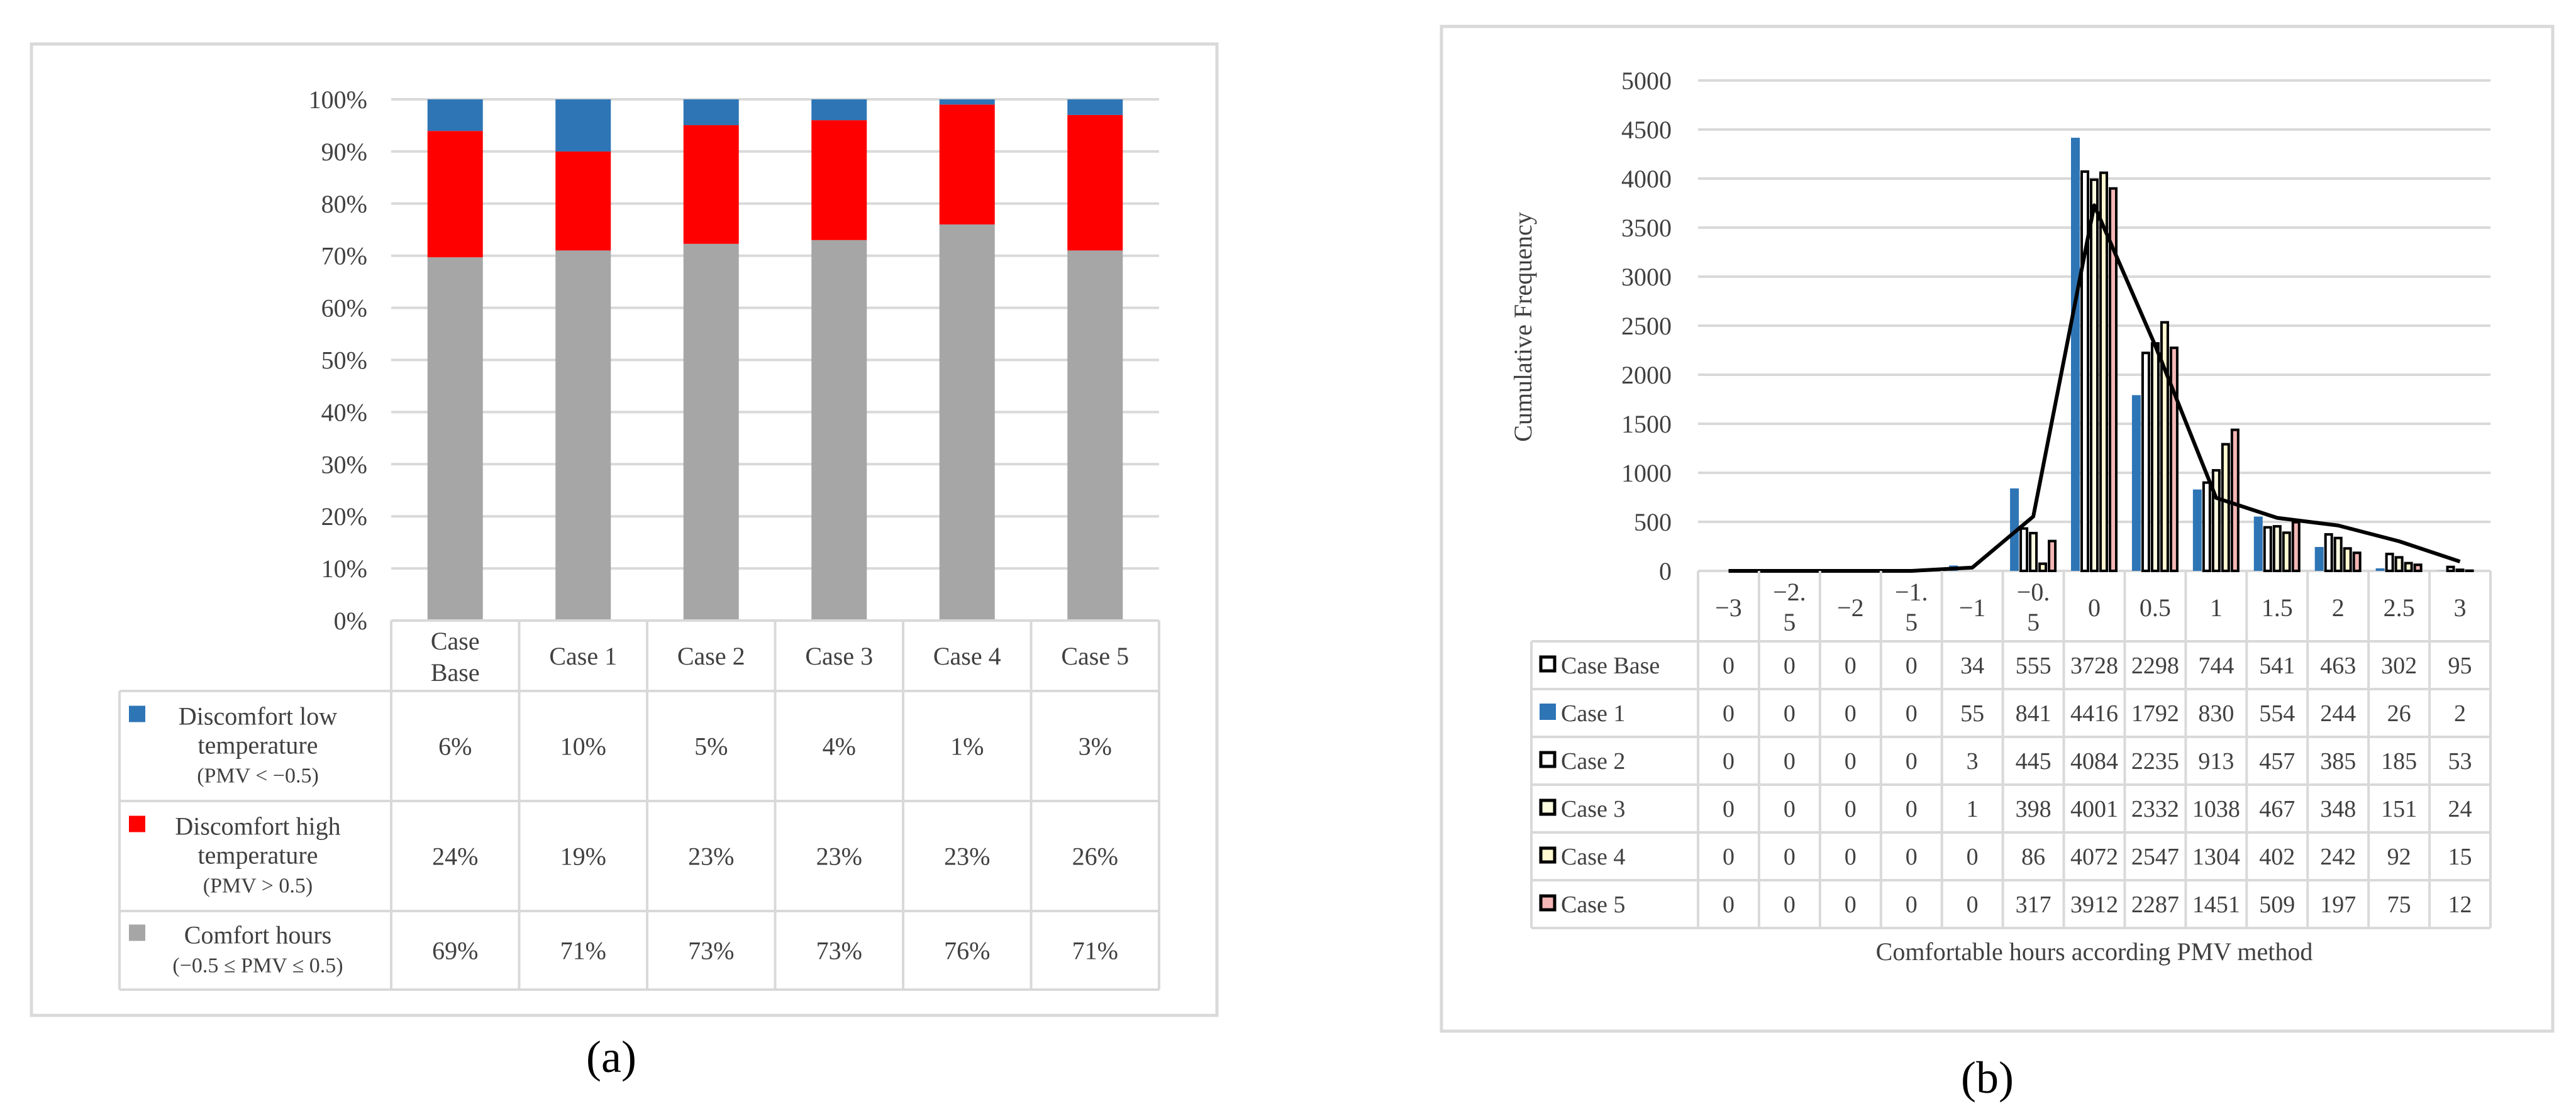 This screenshot has height=1116, width=2576. What do you see at coordinates (2216, 761) in the screenshot?
I see `table-value: 913` at bounding box center [2216, 761].